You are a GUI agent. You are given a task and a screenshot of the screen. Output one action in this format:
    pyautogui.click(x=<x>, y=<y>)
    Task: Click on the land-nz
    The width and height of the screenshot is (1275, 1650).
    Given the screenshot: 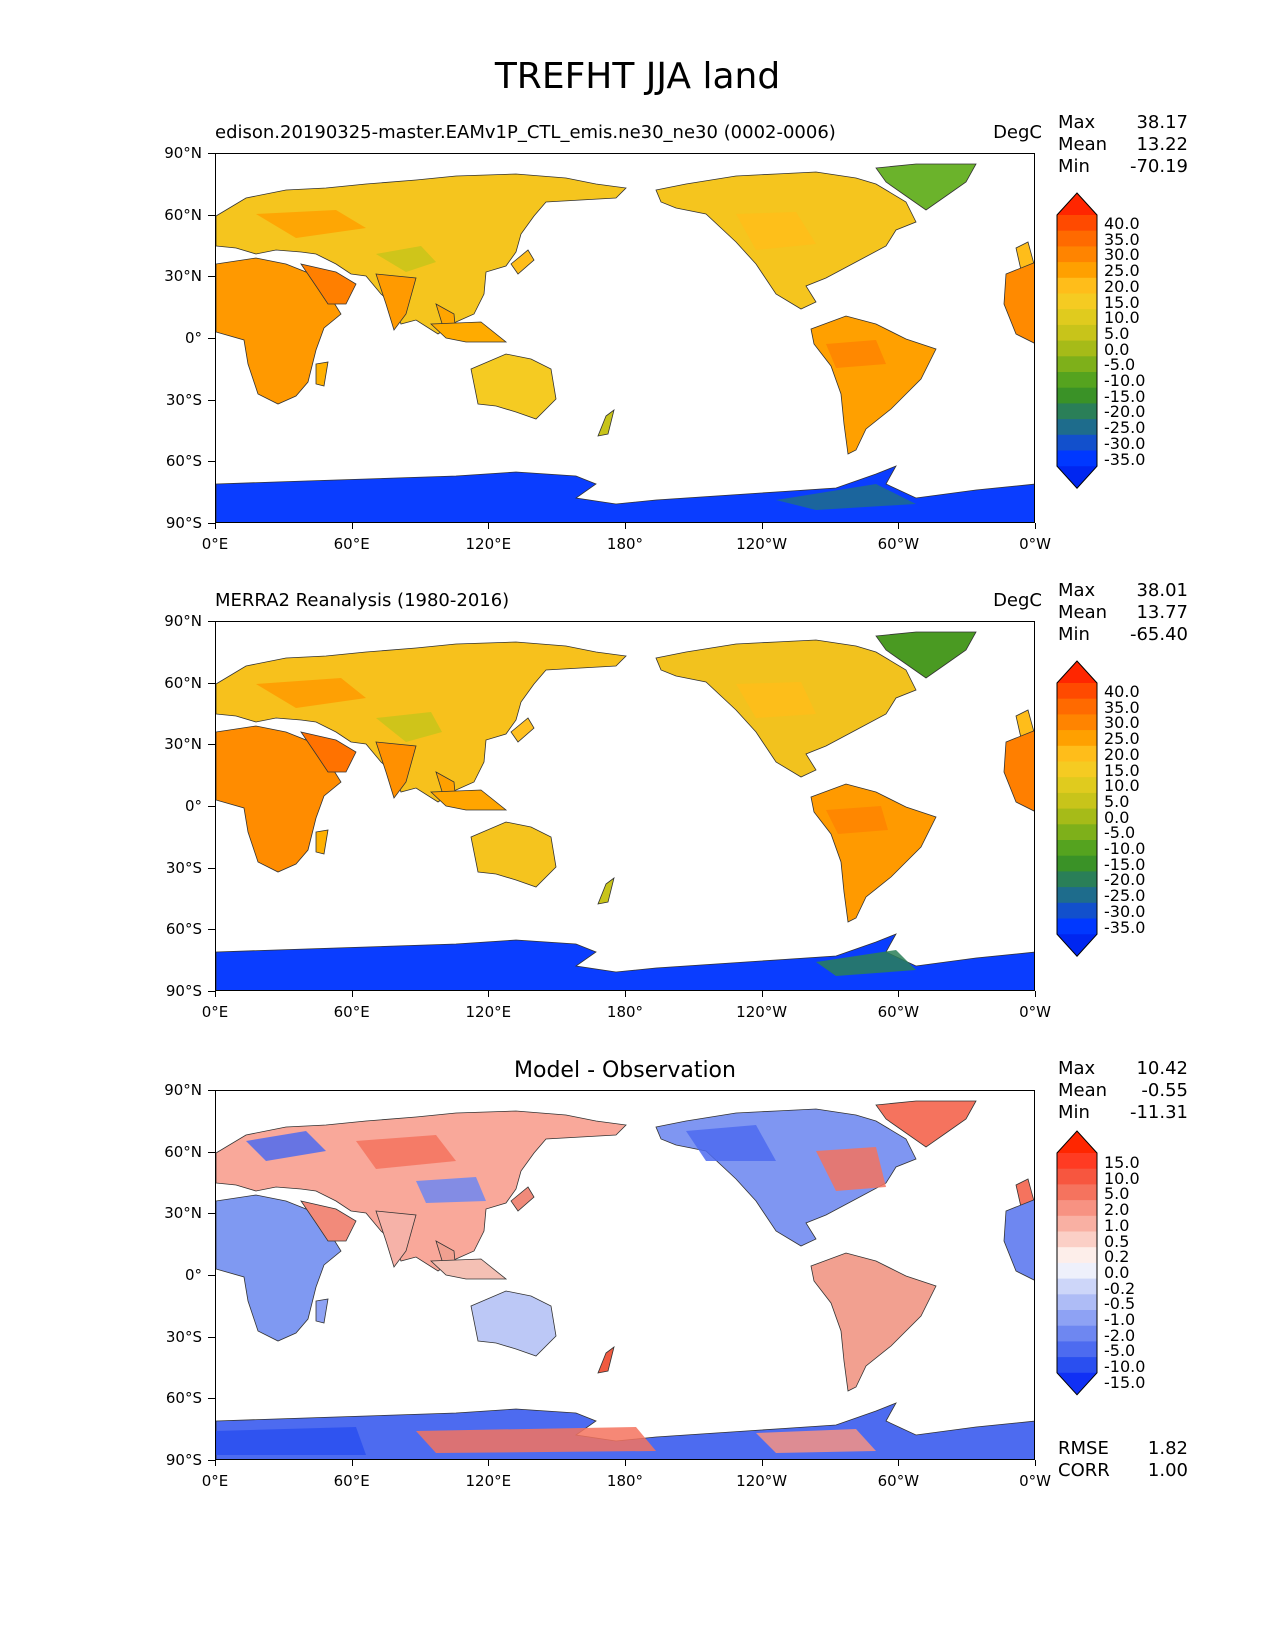 What is the action you would take?
    pyautogui.click(x=606, y=891)
    